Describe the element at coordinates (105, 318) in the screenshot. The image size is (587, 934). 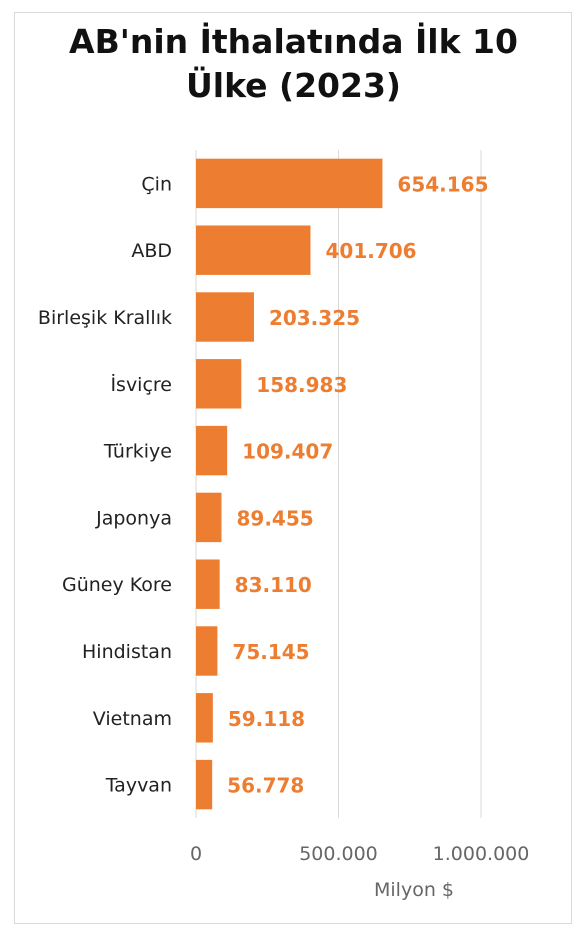
I see `category-label: Birleşik Krallık` at that location.